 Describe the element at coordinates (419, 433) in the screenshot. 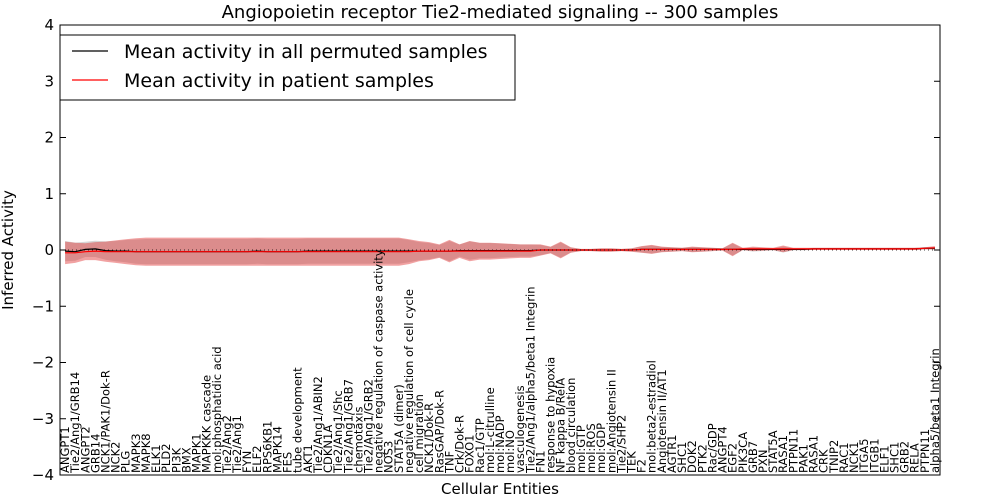

I see `entity-label: cell migration` at that location.